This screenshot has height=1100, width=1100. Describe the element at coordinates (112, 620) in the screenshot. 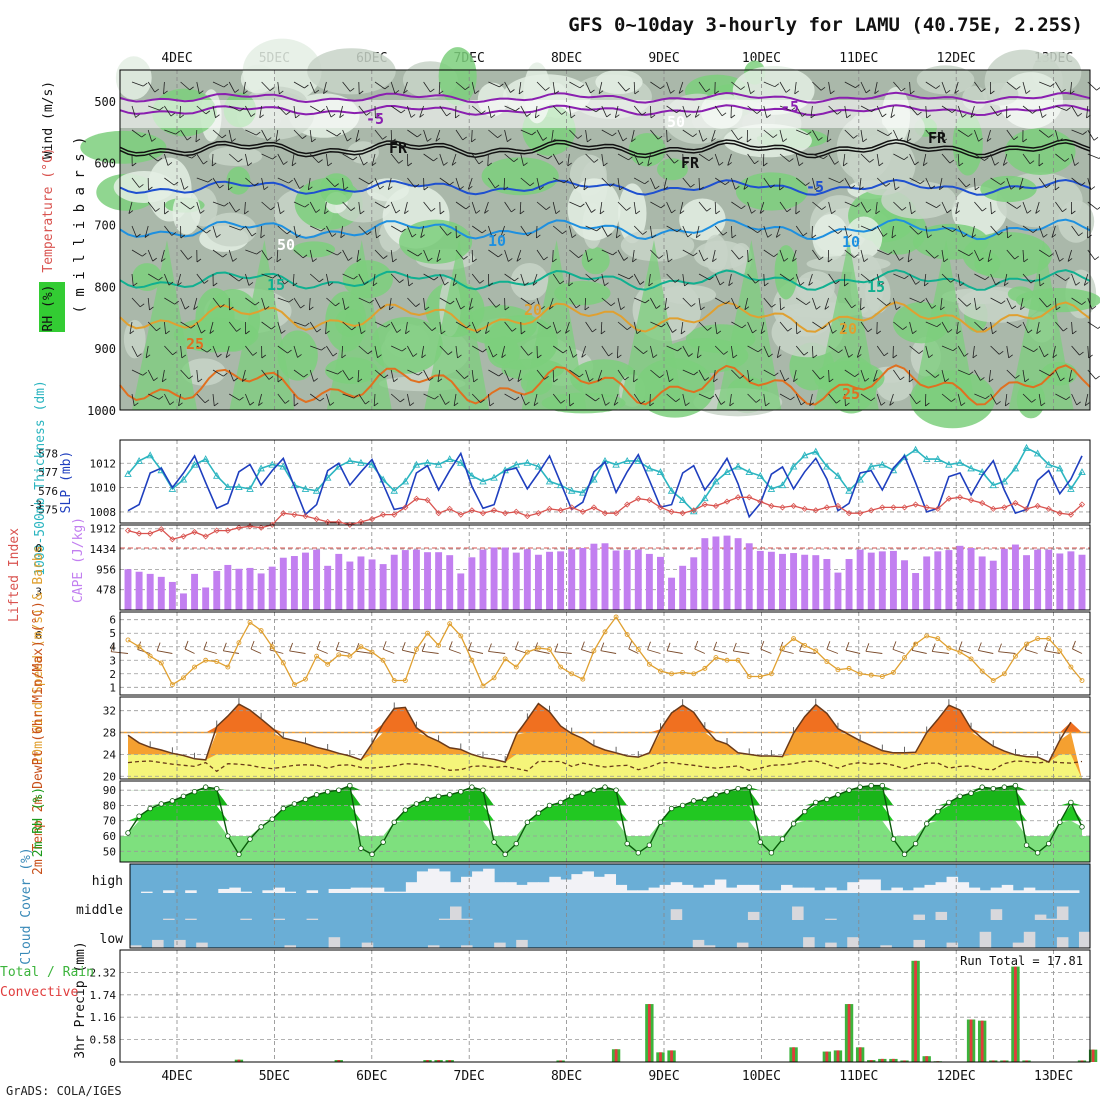

I see `wind-tick-label: 6` at that location.